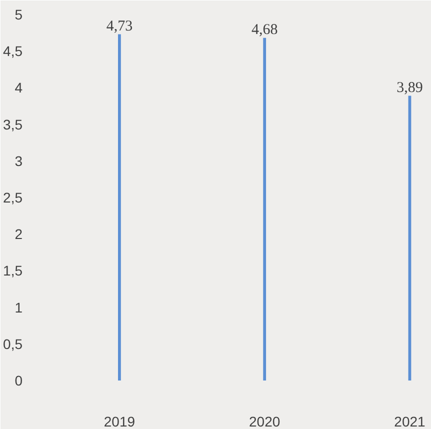  Describe the element at coordinates (410, 421) in the screenshot. I see `x-tick-label: 2021` at that location.